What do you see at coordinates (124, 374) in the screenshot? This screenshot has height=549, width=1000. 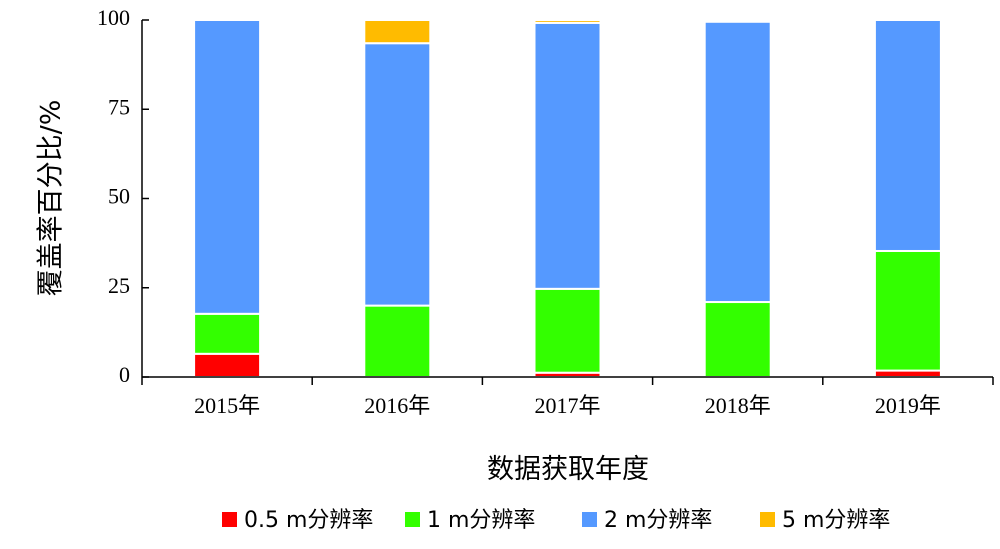 I see `y-tick-label: 0` at bounding box center [124, 374].